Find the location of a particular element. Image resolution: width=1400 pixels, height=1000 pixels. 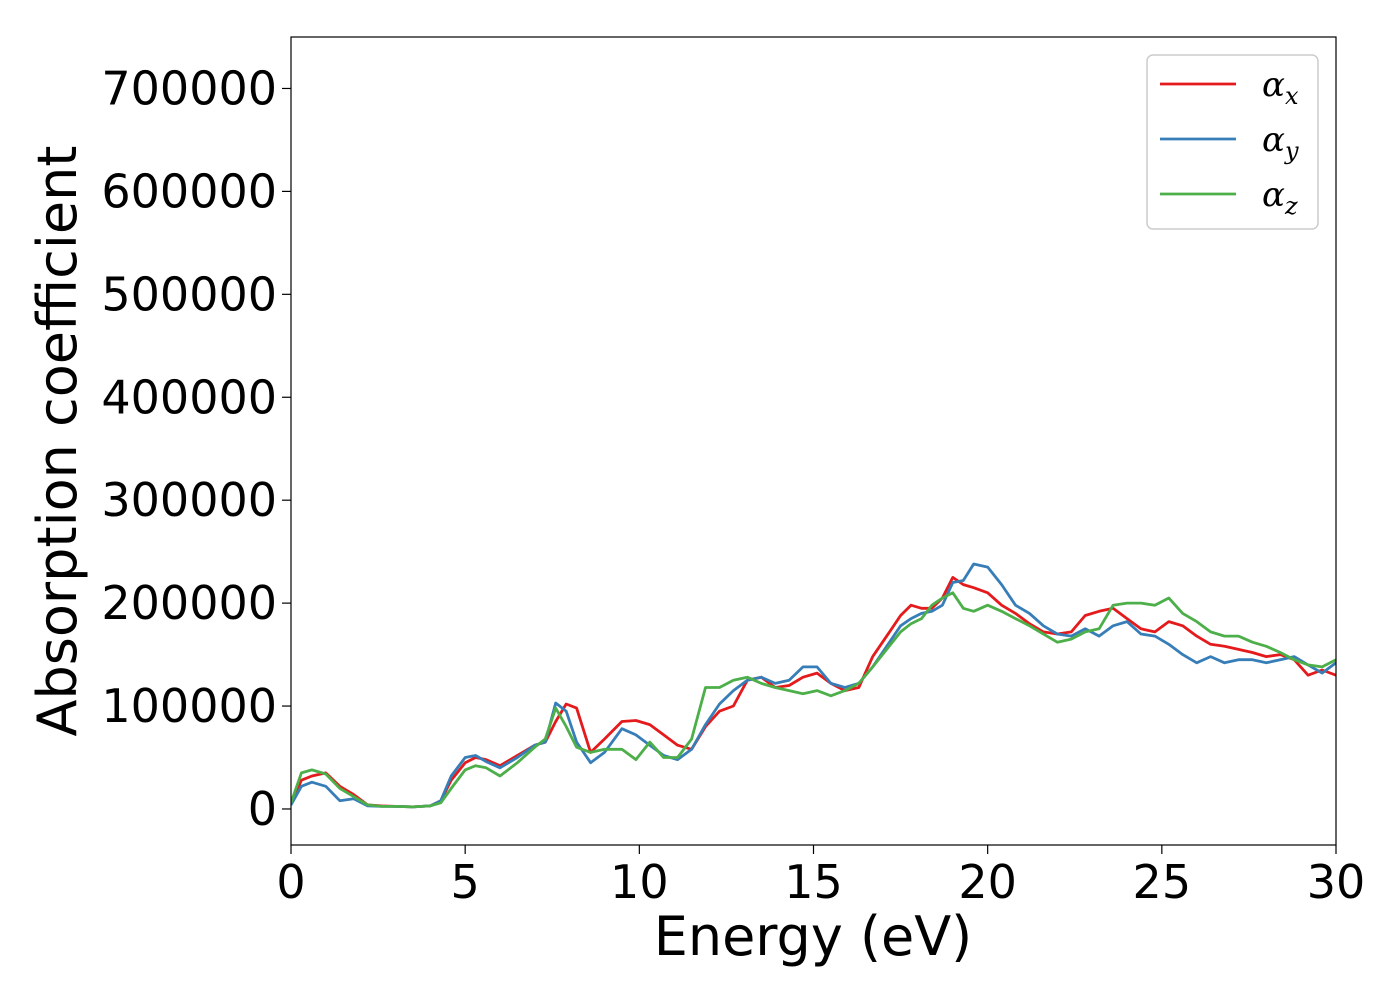

y-tick-label: 200000 is located at coordinates (189, 603).